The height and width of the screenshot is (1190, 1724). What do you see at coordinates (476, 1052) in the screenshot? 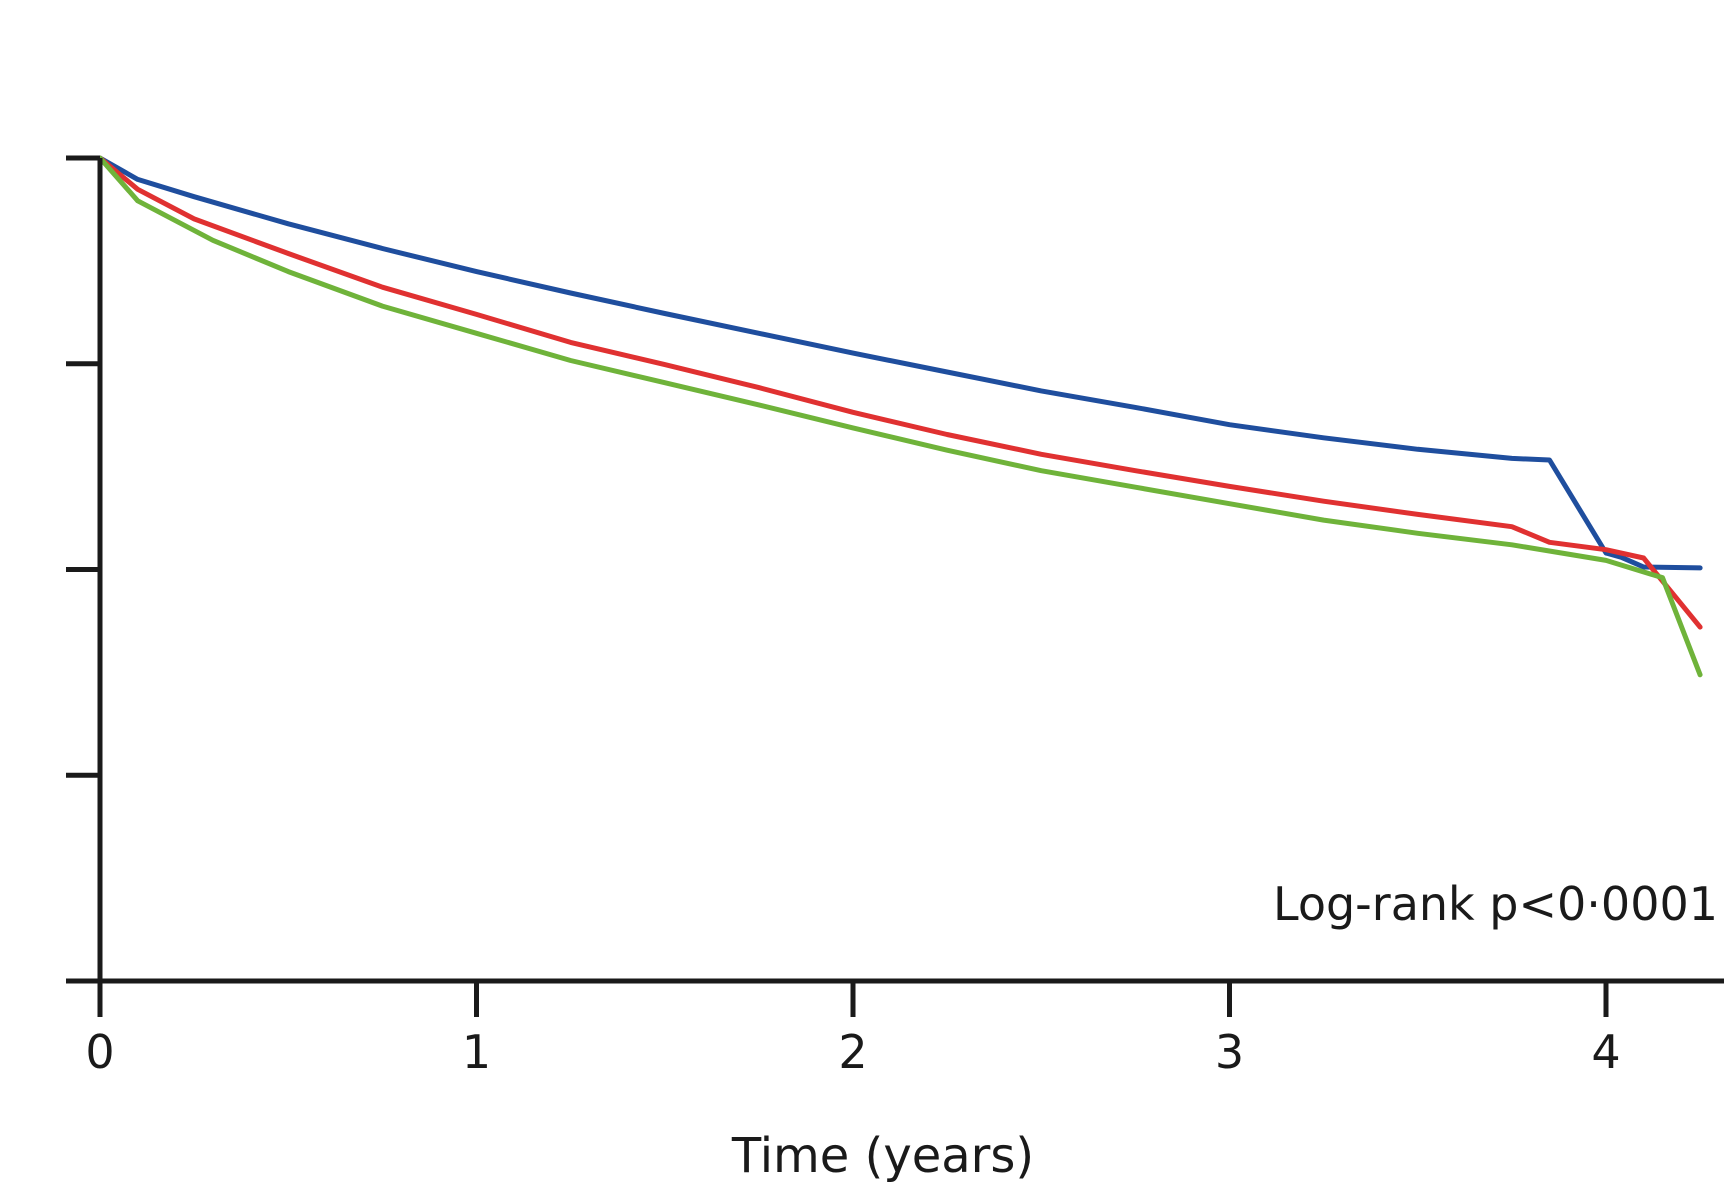
I see `x-tick-label: 1` at bounding box center [476, 1052].